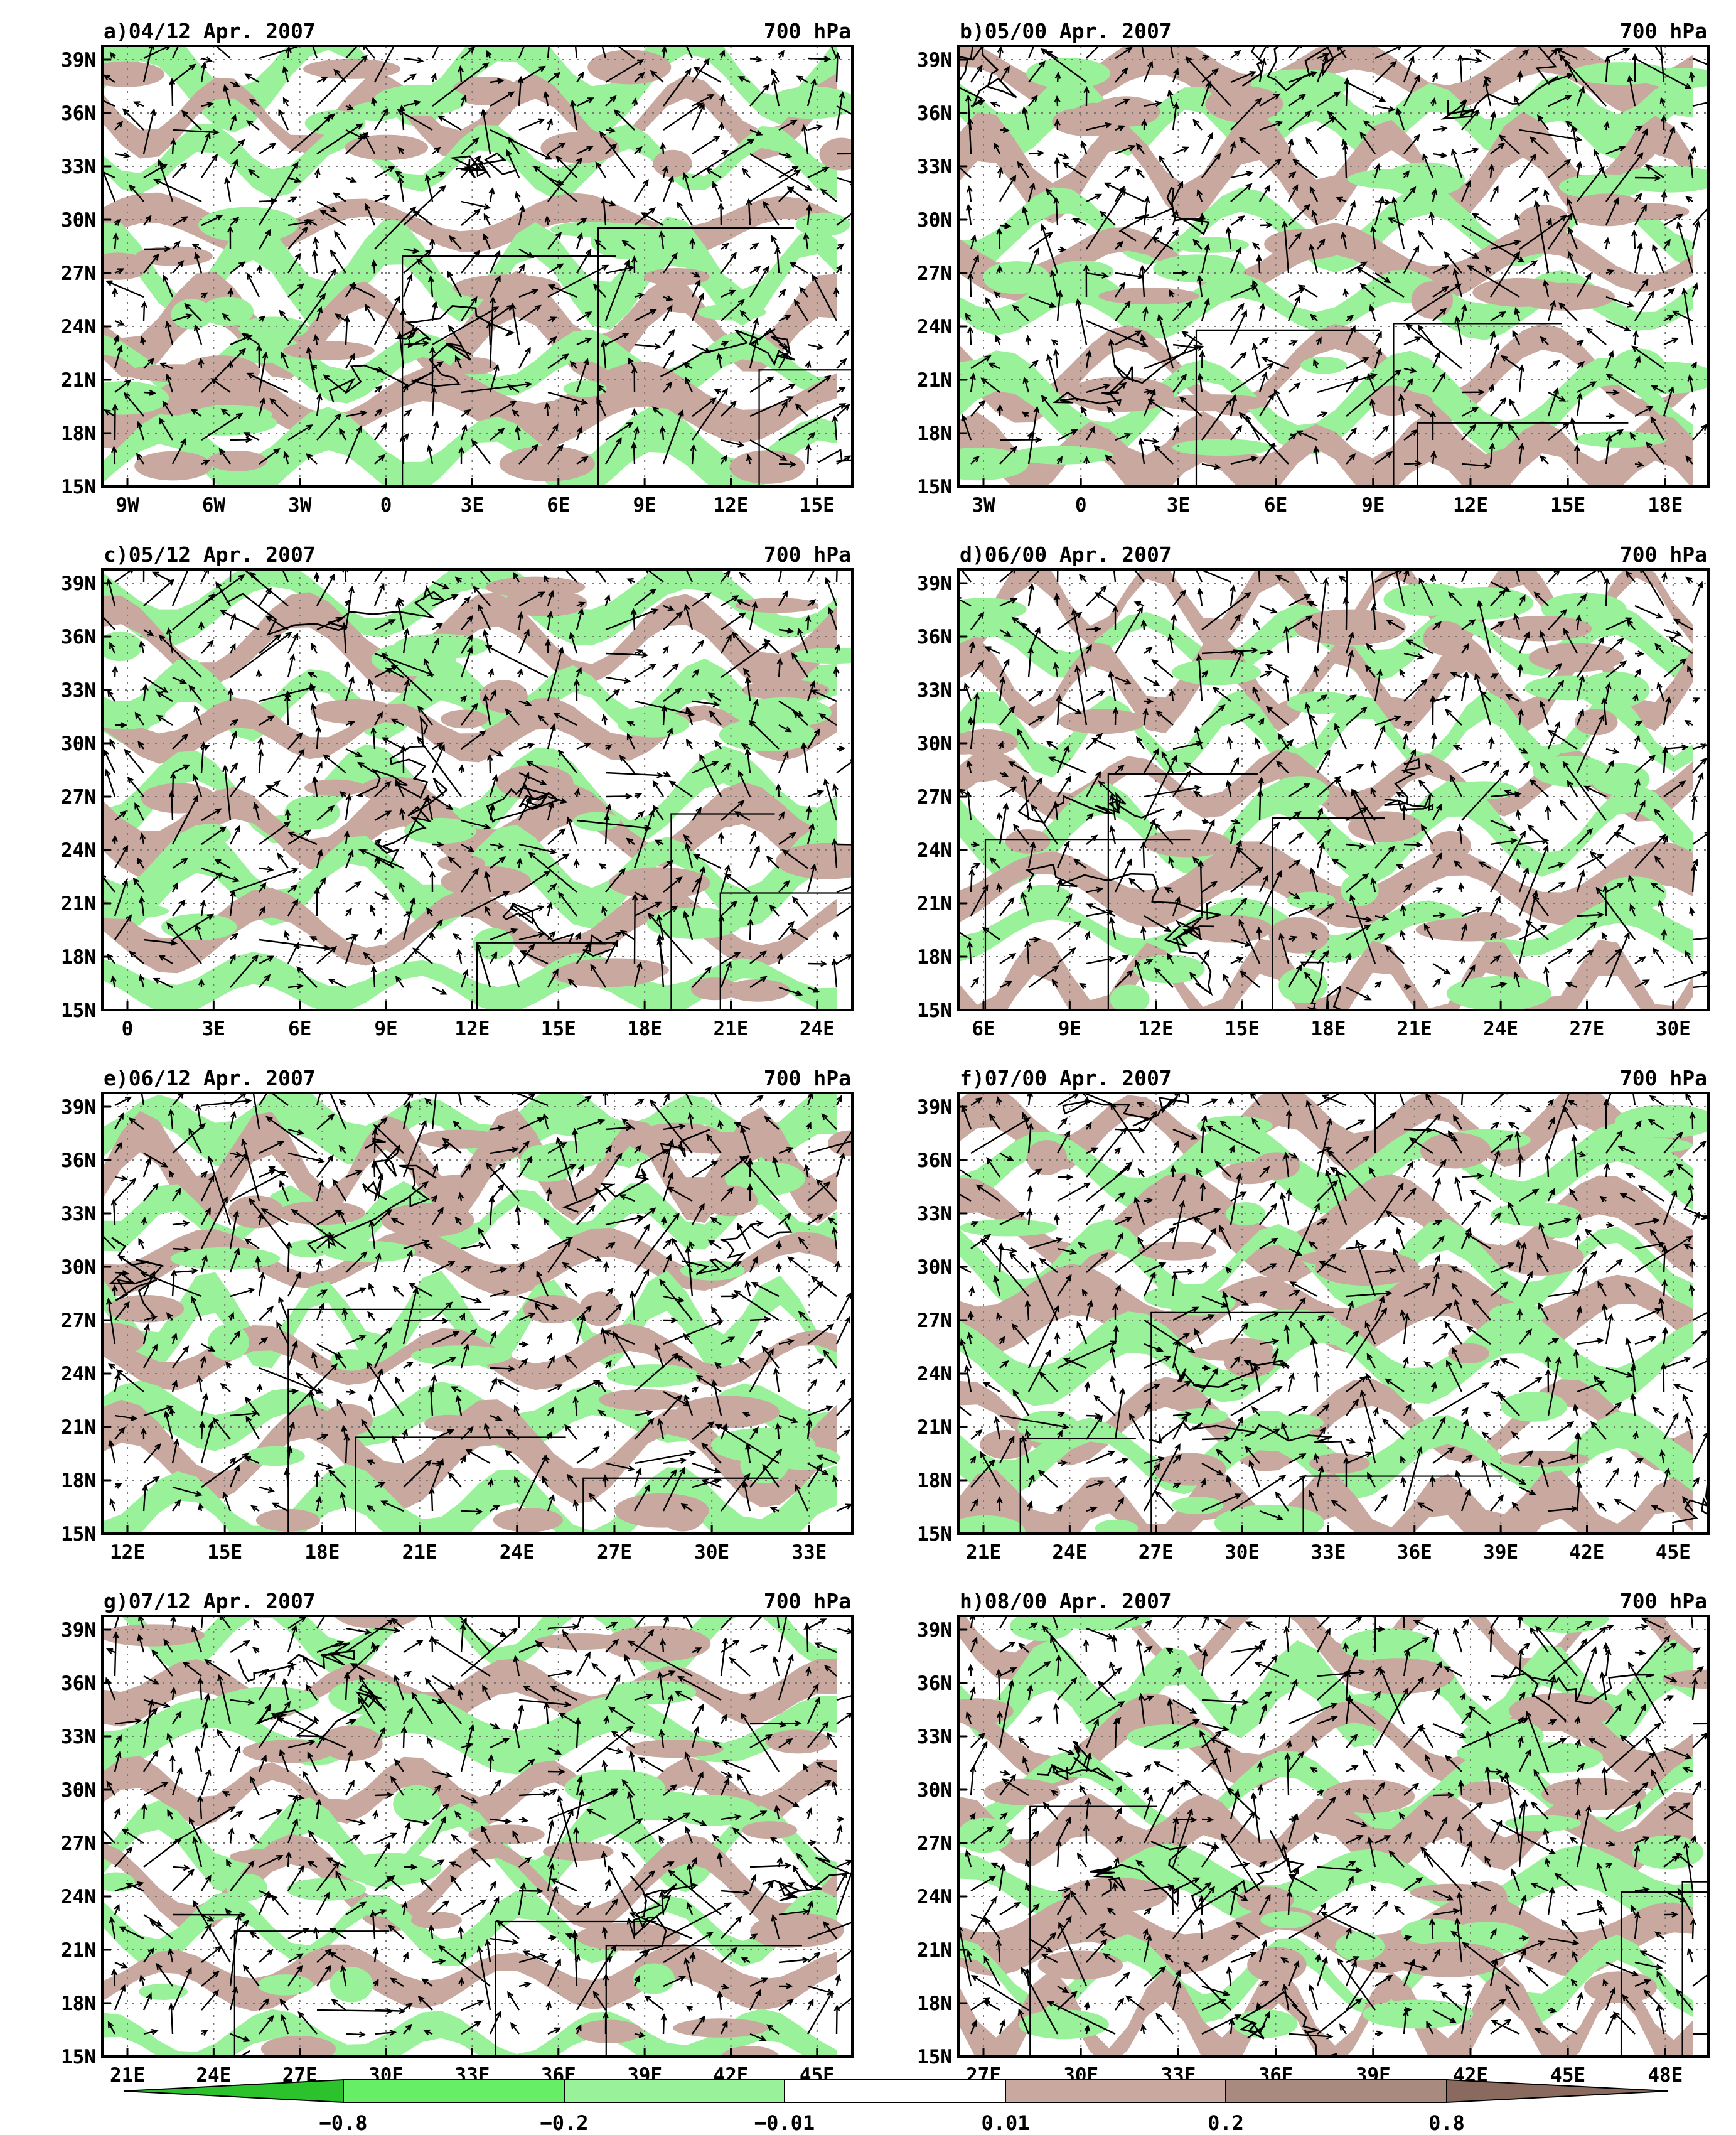  Describe the element at coordinates (210, 555) in the screenshot. I see `panel-title: c)05/12 Apr. 2007` at that location.